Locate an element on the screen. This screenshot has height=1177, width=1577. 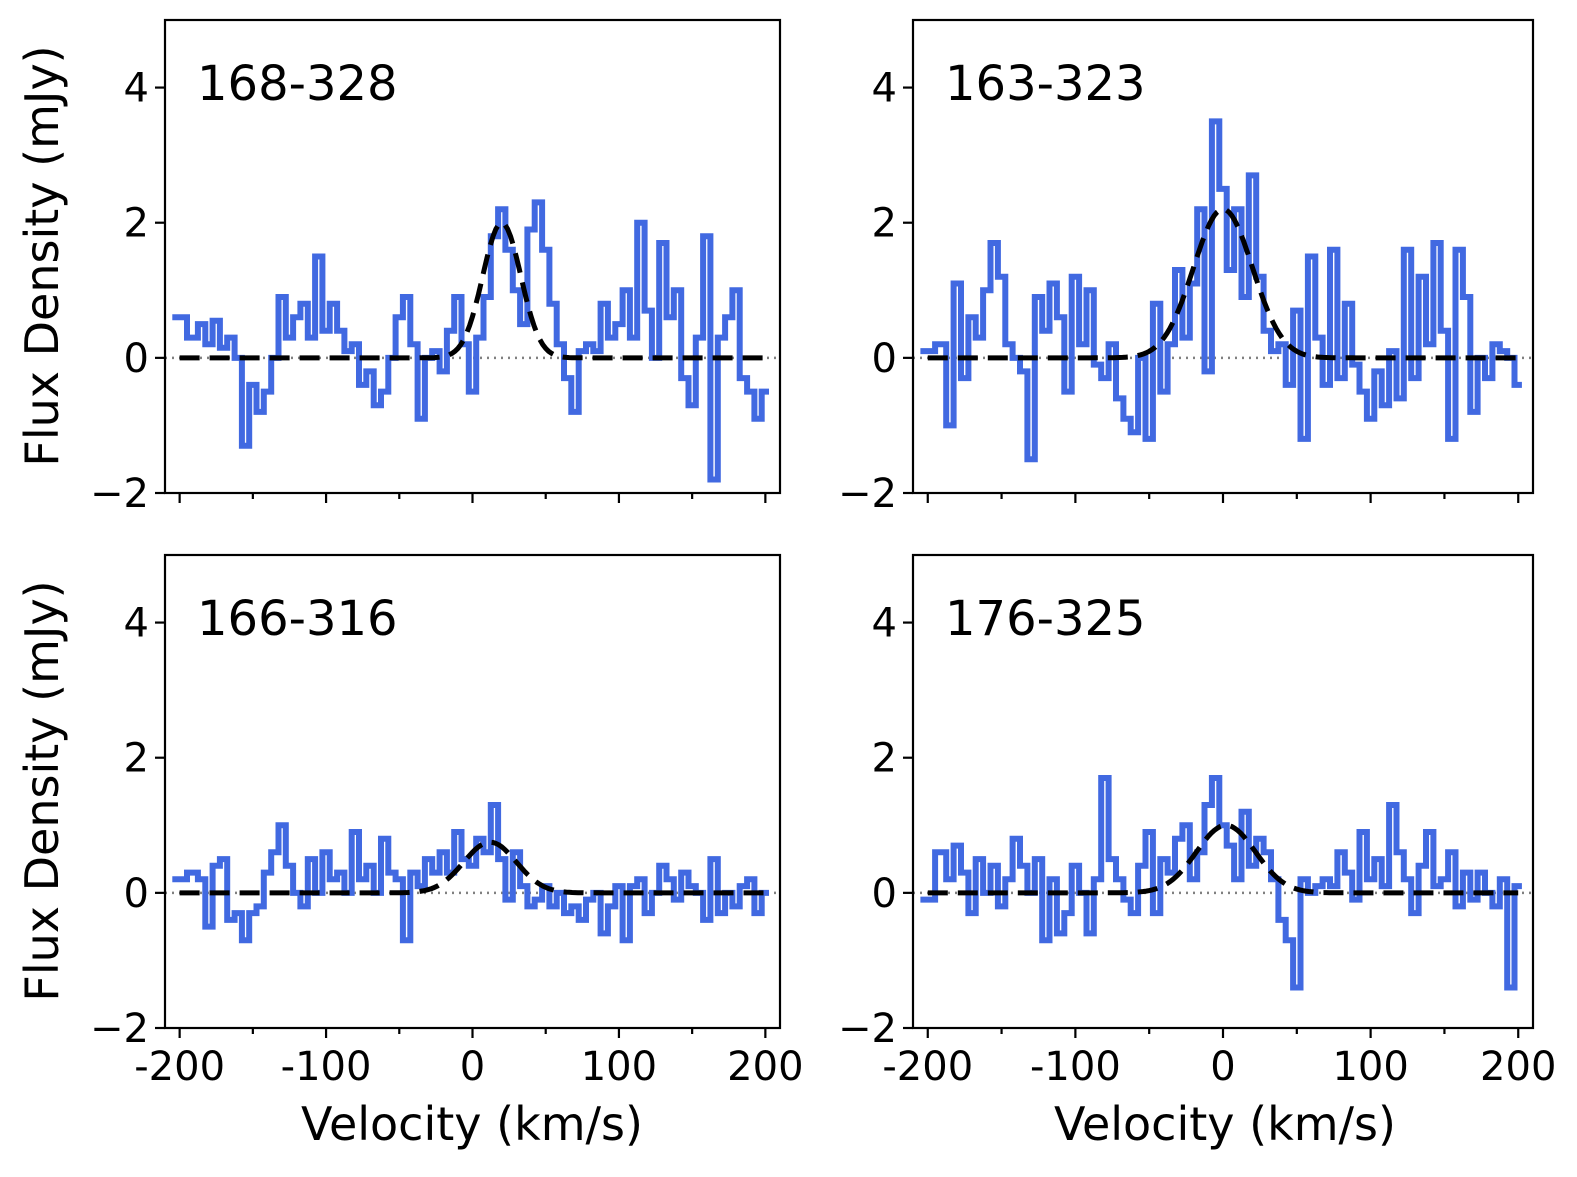
x-axis-label-right: Velocity (km/s) is located at coordinates (1225, 1124).